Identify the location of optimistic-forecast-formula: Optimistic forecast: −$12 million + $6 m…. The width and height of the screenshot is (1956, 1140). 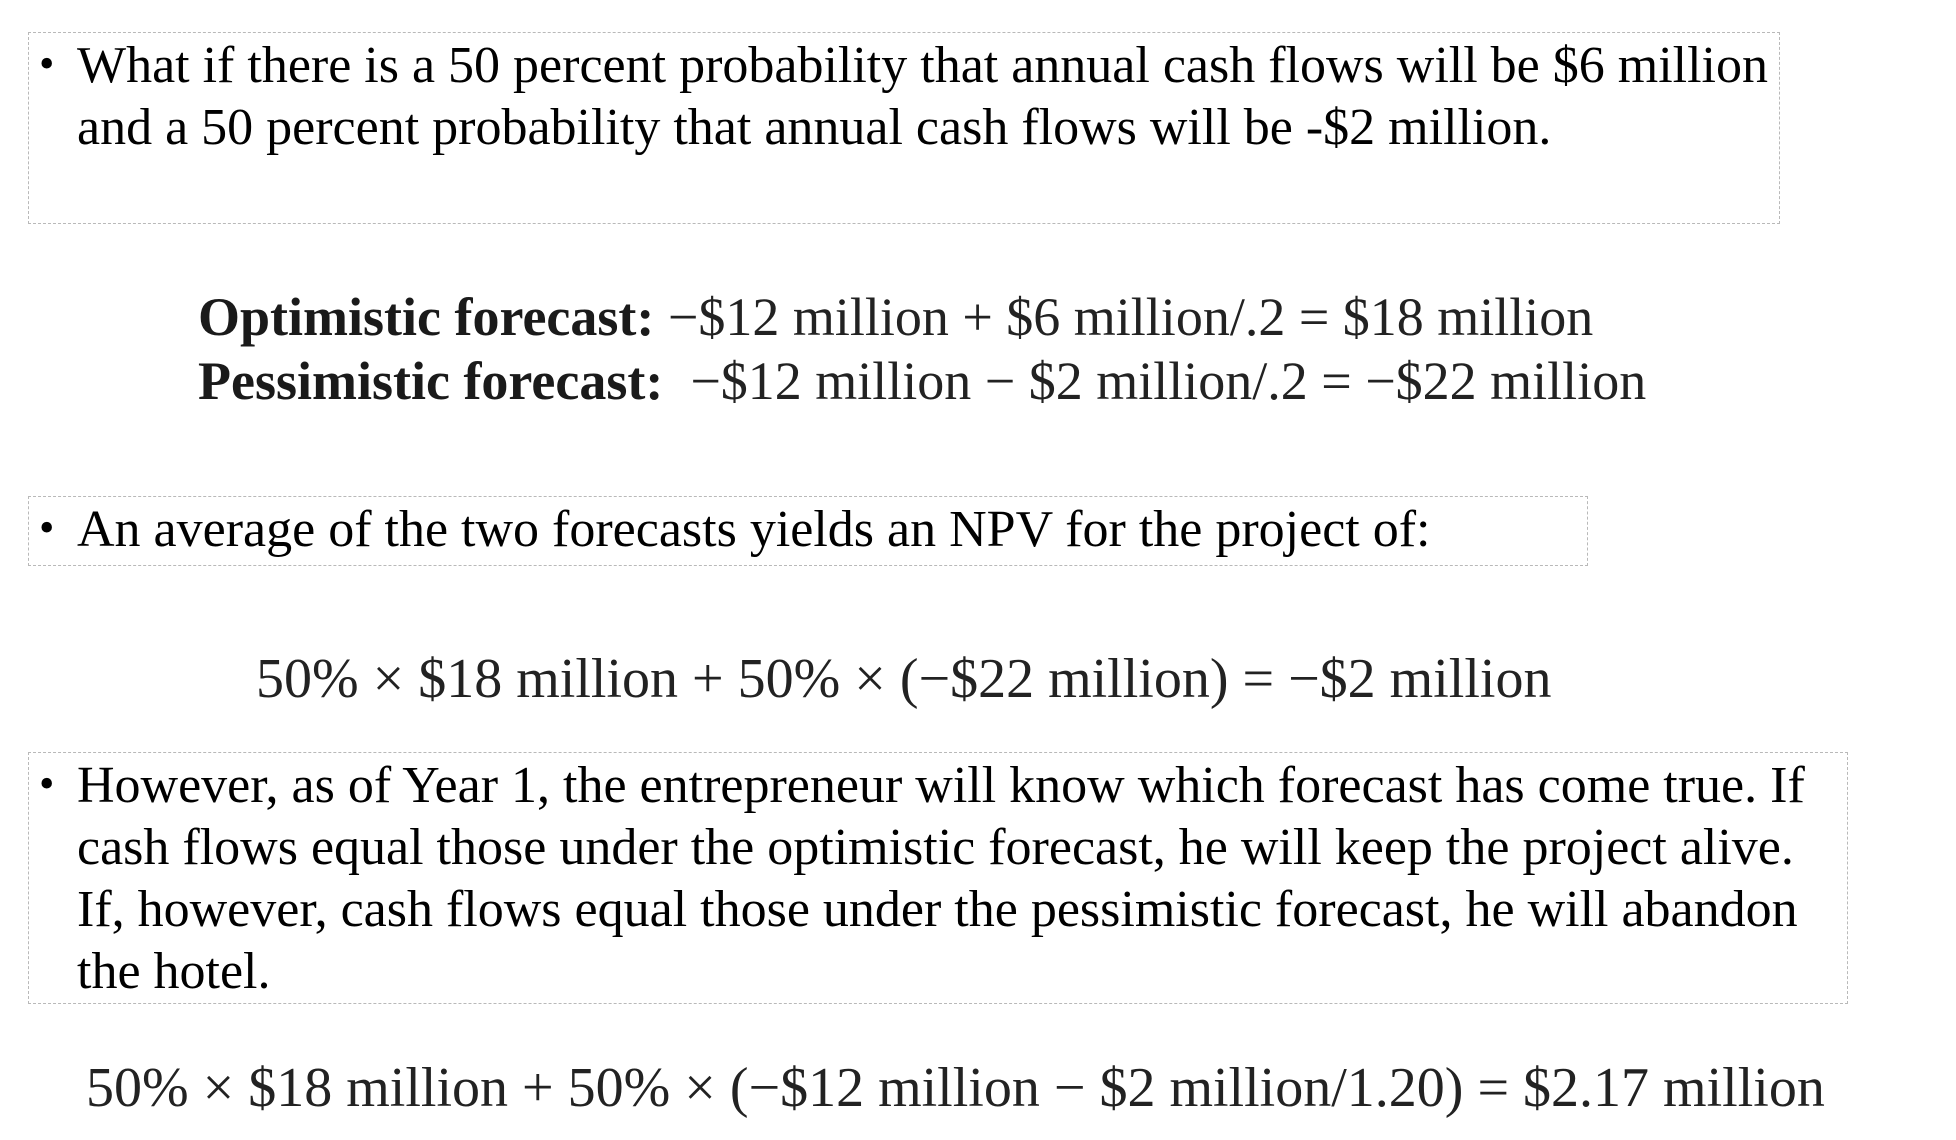
(895, 317).